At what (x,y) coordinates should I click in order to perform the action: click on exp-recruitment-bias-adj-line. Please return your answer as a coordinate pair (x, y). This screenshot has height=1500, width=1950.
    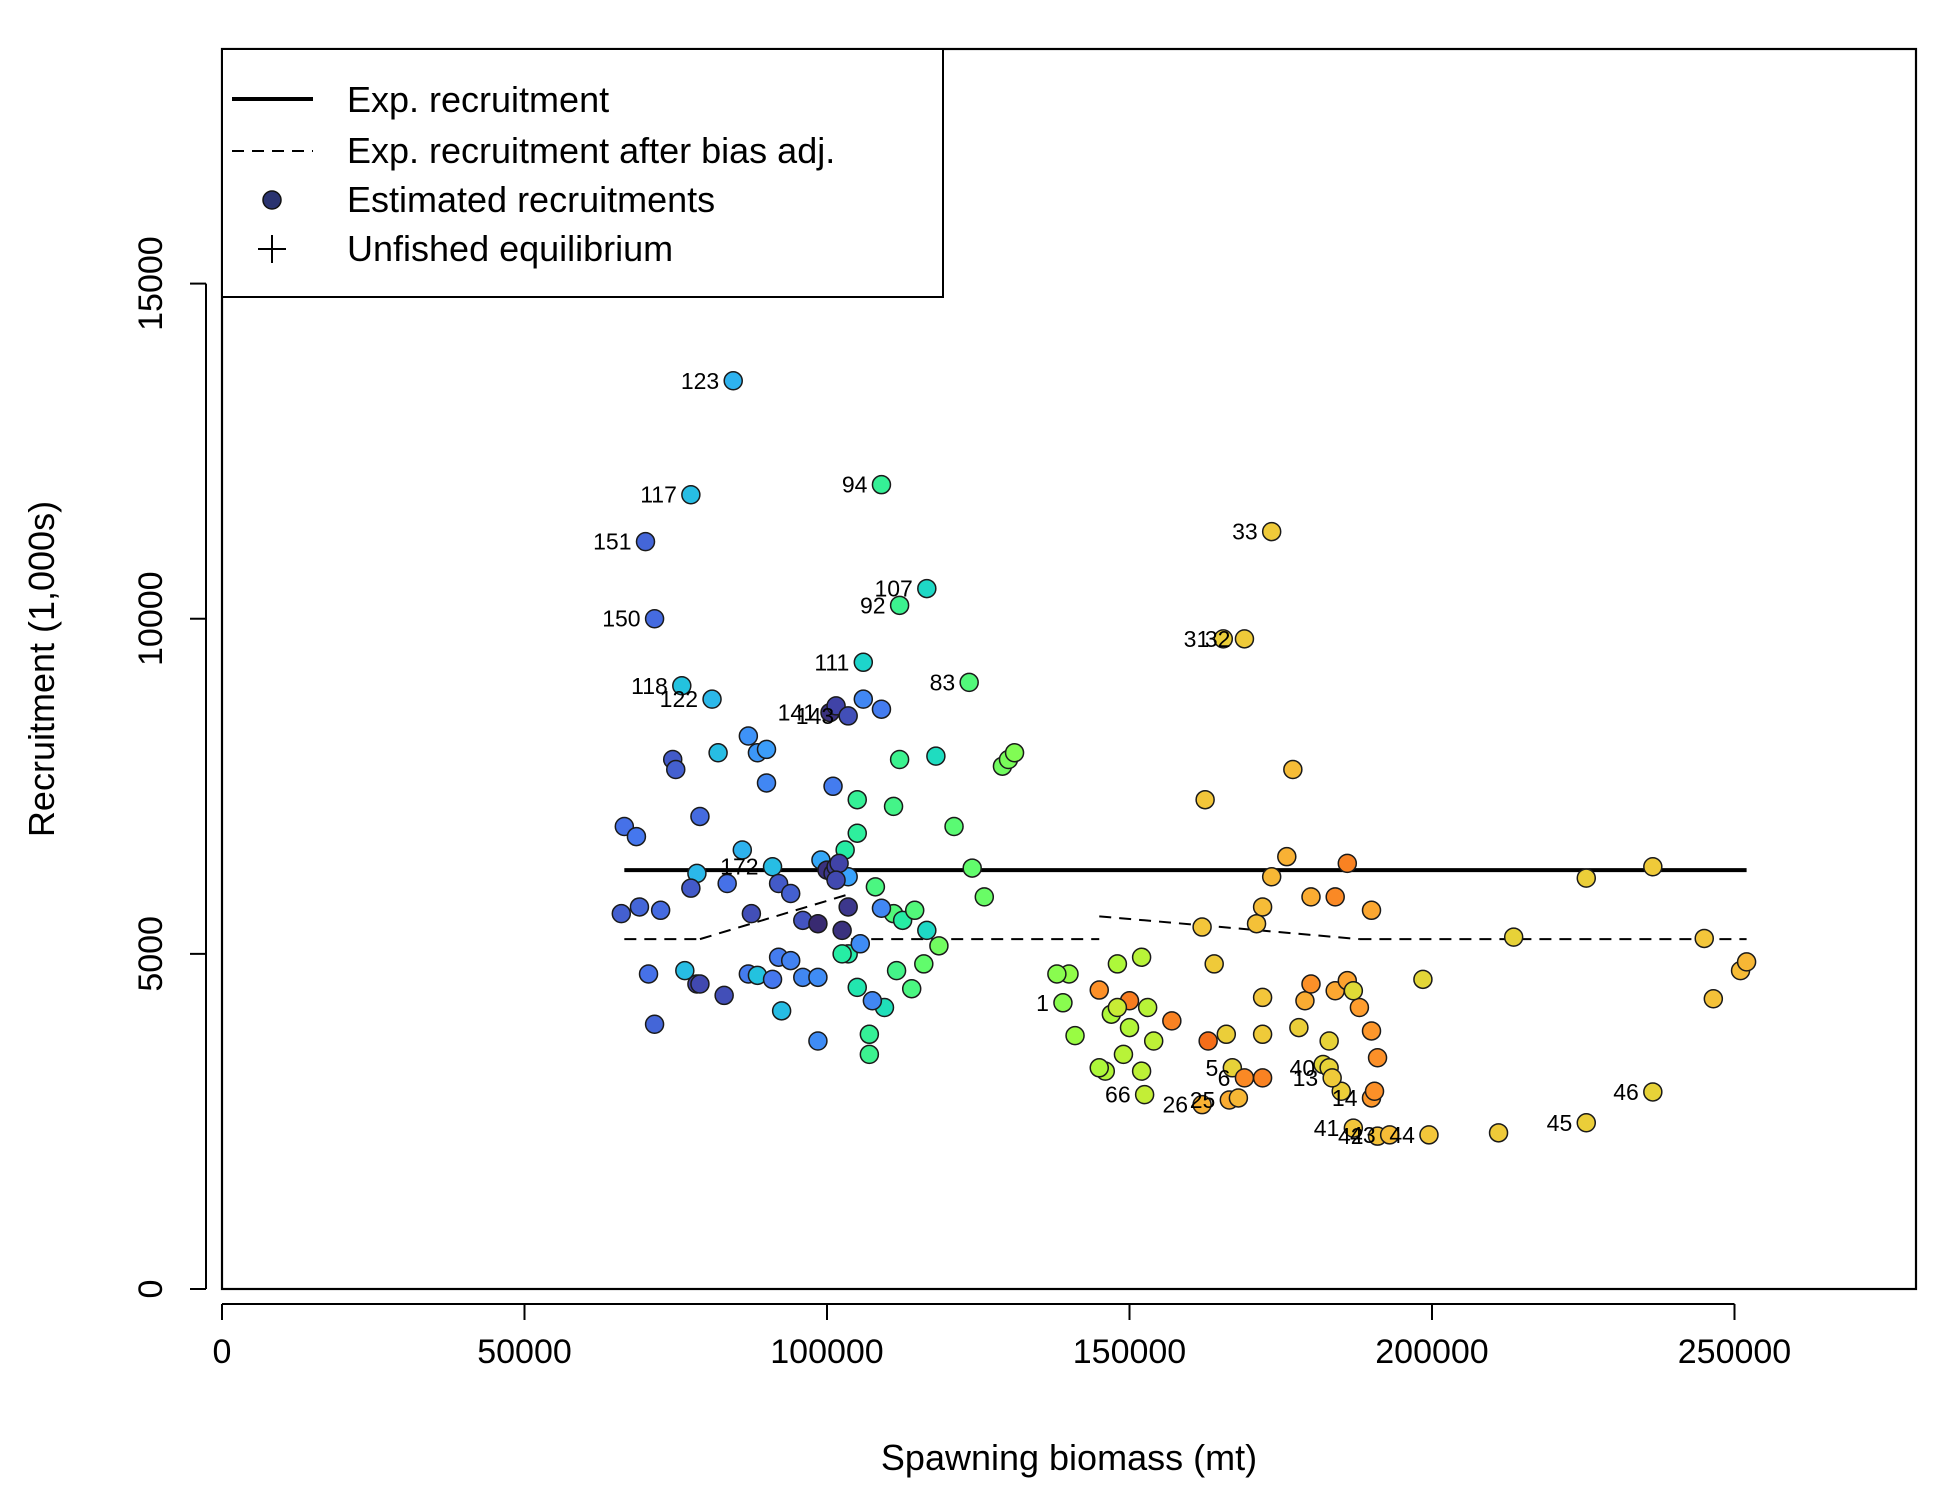
    Looking at the image, I should click on (1229, 928).